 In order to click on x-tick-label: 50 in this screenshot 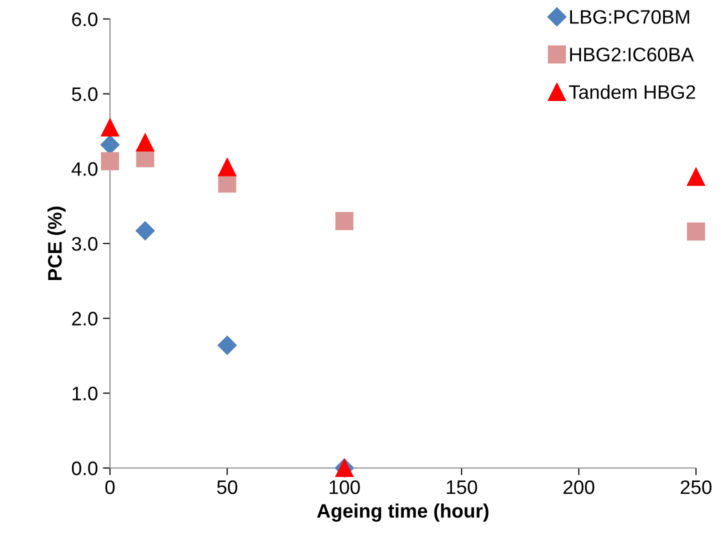, I will do `click(227, 487)`.